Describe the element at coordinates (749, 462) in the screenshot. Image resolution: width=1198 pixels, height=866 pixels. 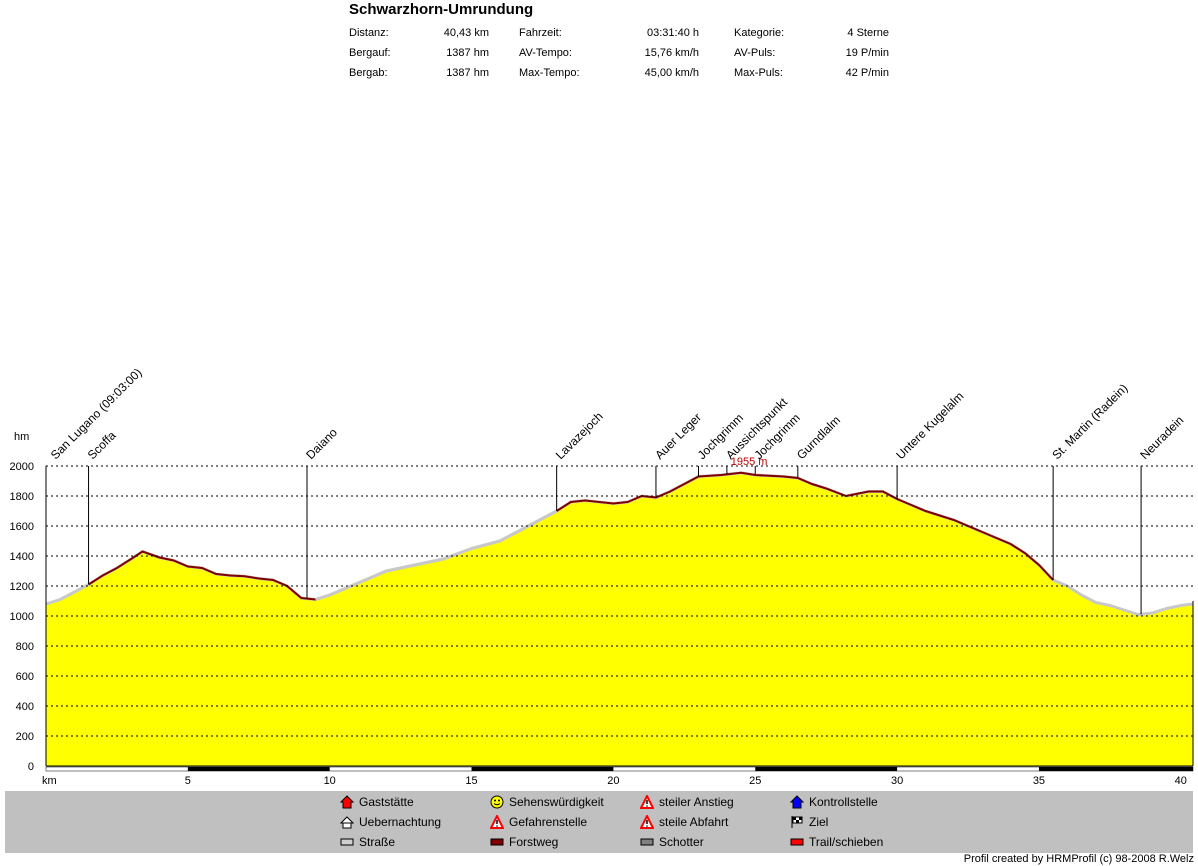
I see `max-elevation-label: 1955 m` at that location.